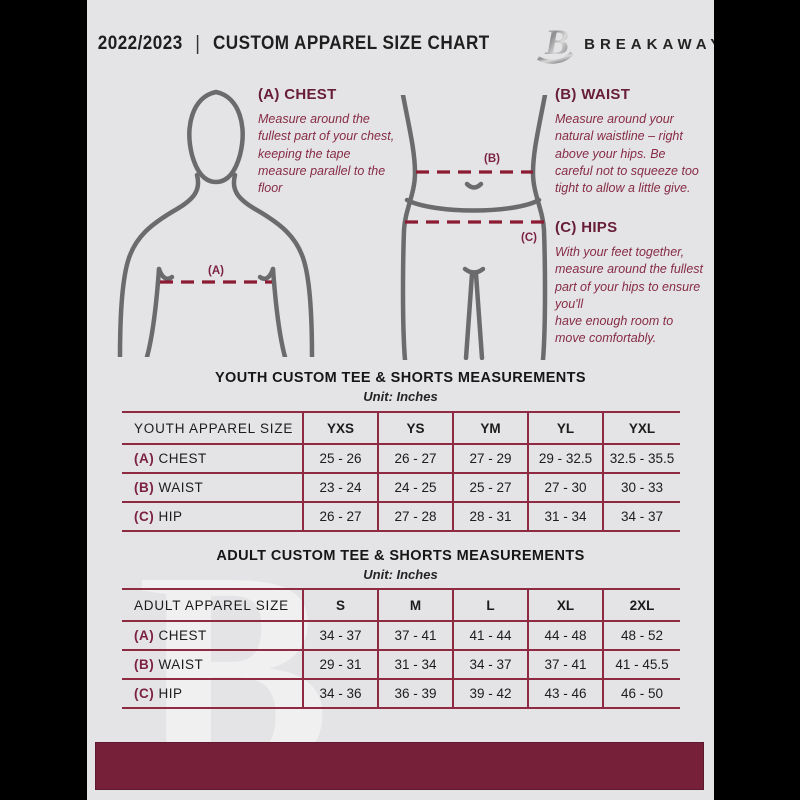 This screenshot has height=800, width=800. Describe the element at coordinates (212, 427) in the screenshot. I see `youth-size-col-header: YOUTH APPAREL SIZE` at that location.